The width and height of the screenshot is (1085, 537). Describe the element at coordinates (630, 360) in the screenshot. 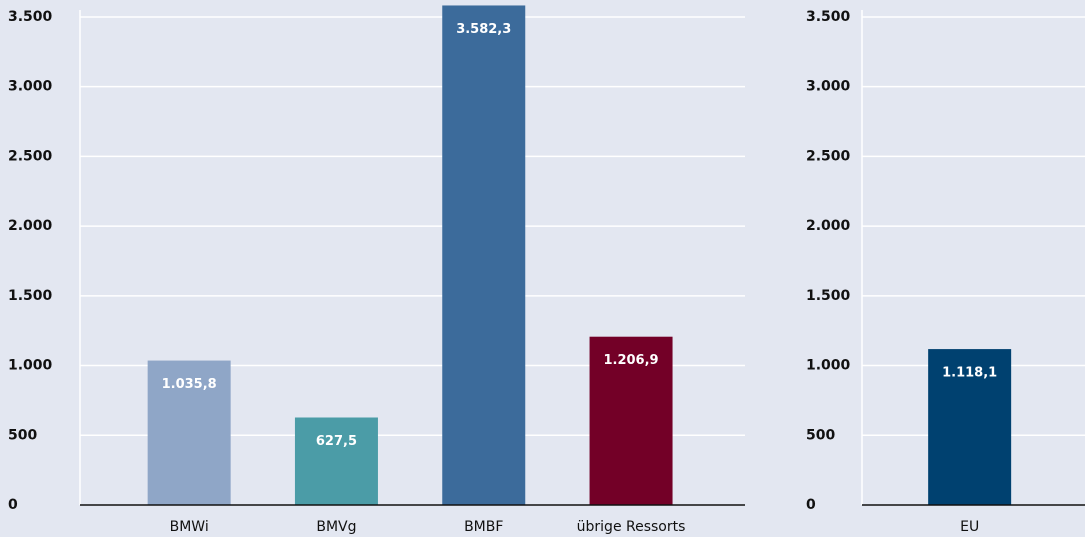

I see `value-label: 1.206,9` at that location.